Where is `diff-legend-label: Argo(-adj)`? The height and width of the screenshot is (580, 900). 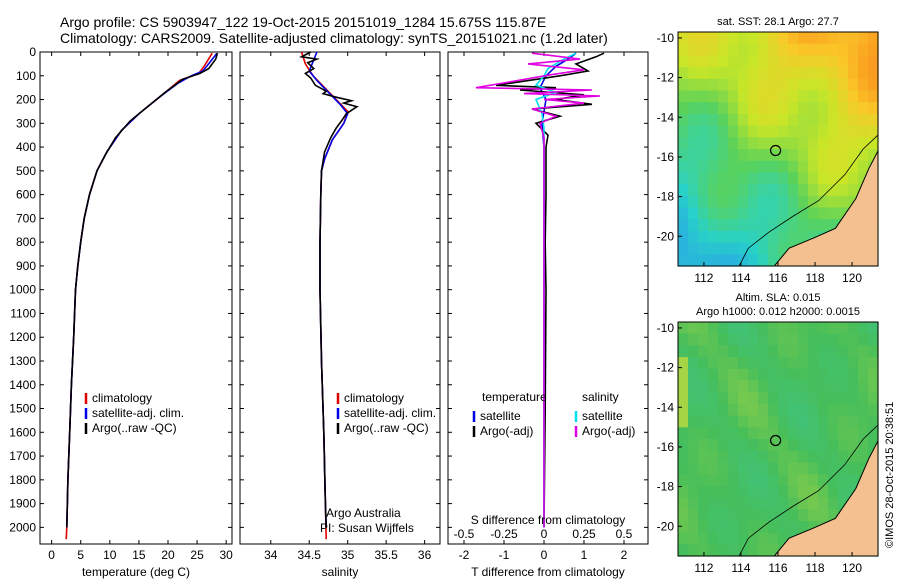 diff-legend-label: Argo(-adj) is located at coordinates (608, 431).